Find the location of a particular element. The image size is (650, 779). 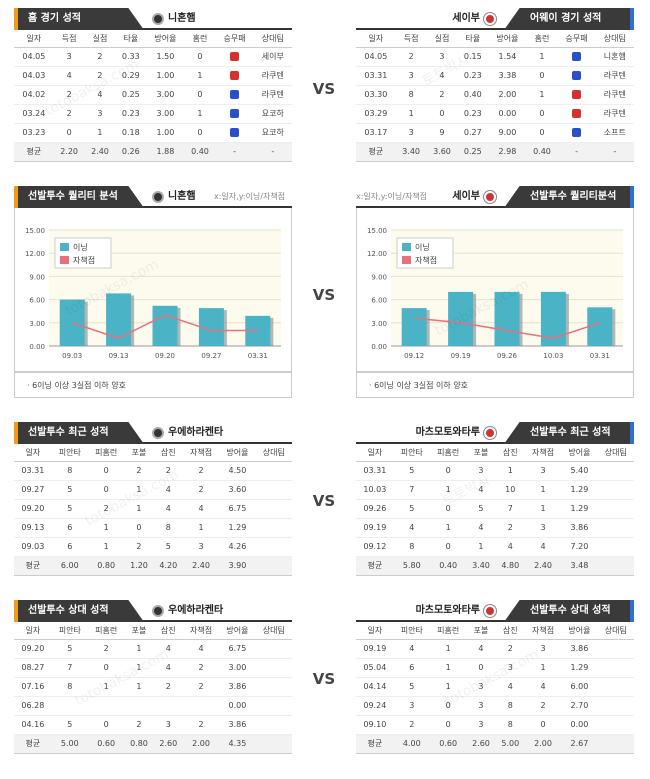

table-row: 09.24 3 0 3 8 2 2.70 is located at coordinates (495, 706).